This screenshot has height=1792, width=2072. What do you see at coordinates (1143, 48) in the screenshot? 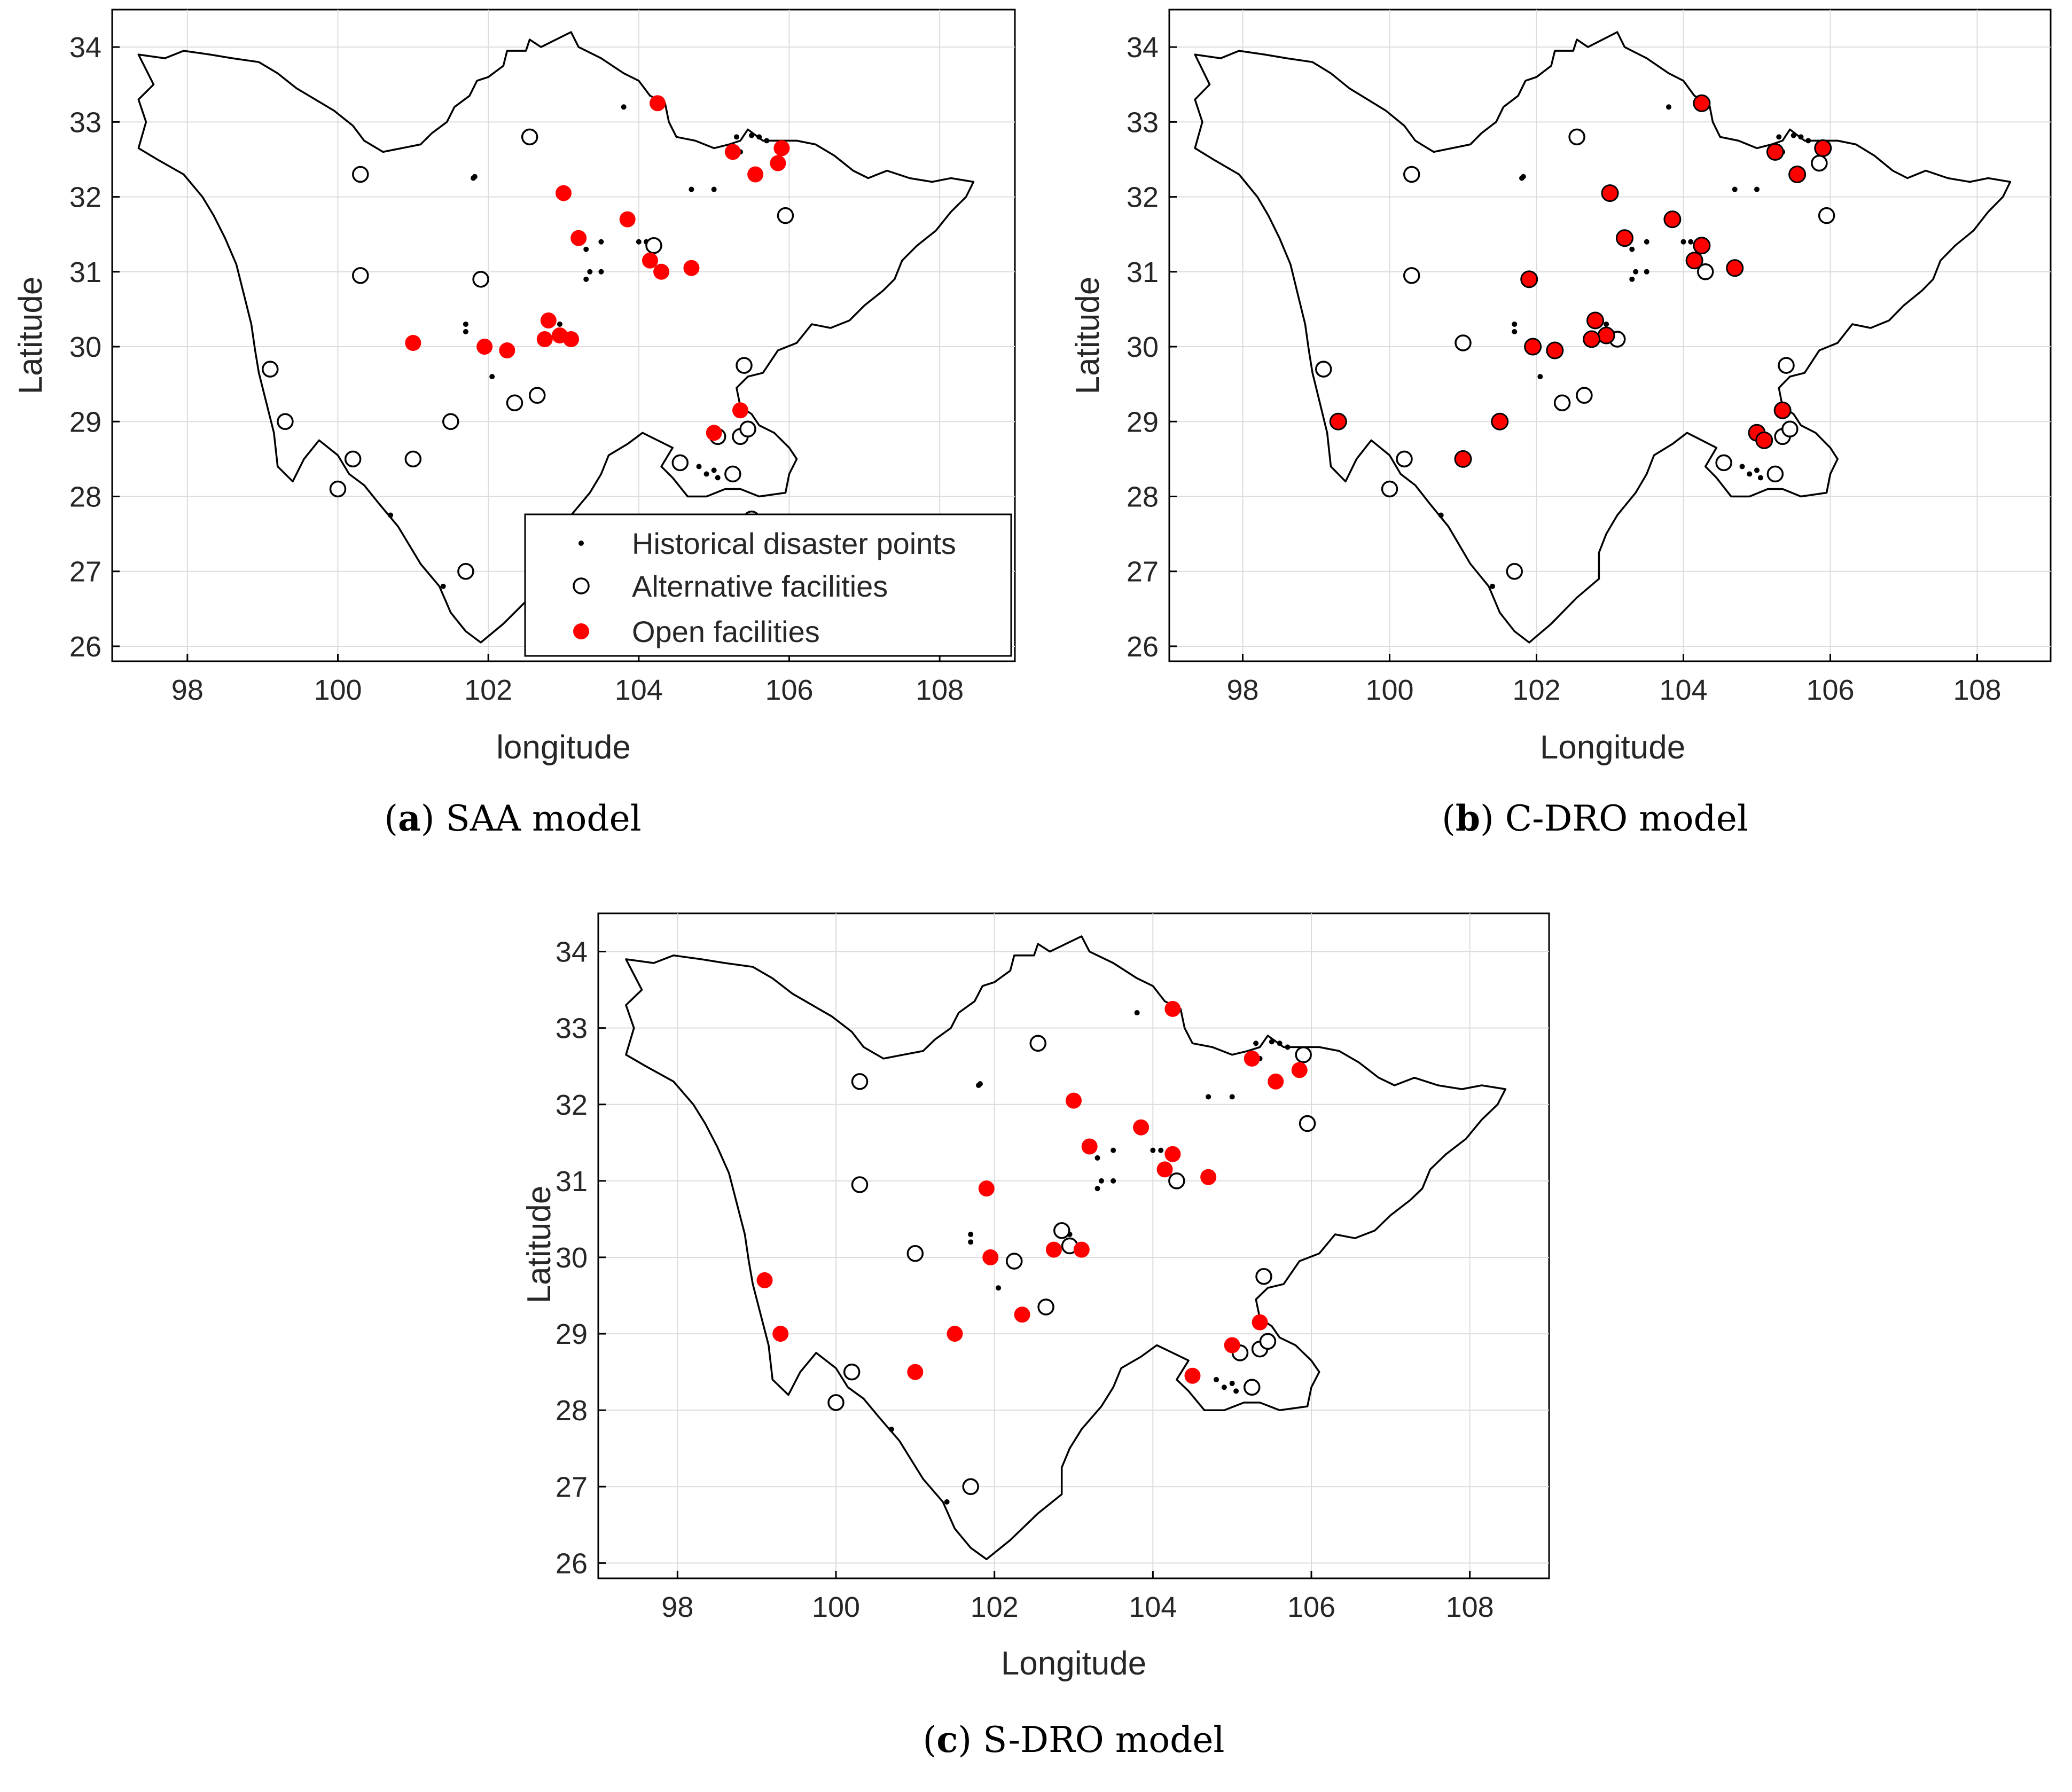
I see `y-tick-label: 34` at bounding box center [1143, 48].